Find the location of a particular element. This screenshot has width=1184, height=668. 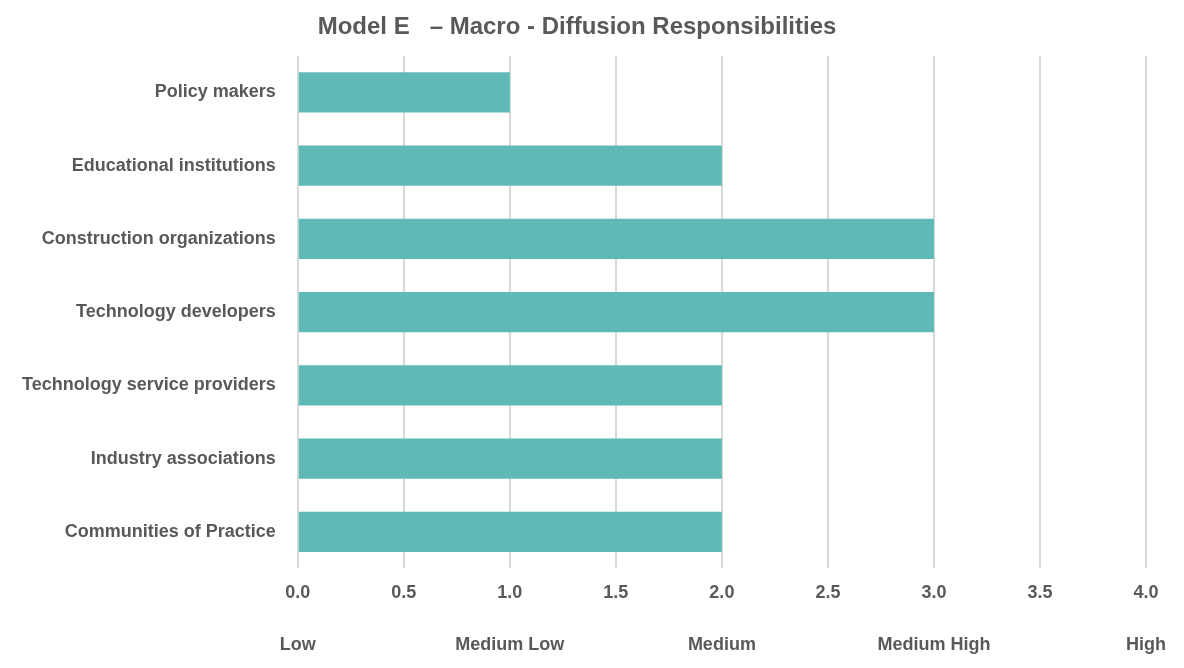

text: Low is located at coordinates (298, 643).